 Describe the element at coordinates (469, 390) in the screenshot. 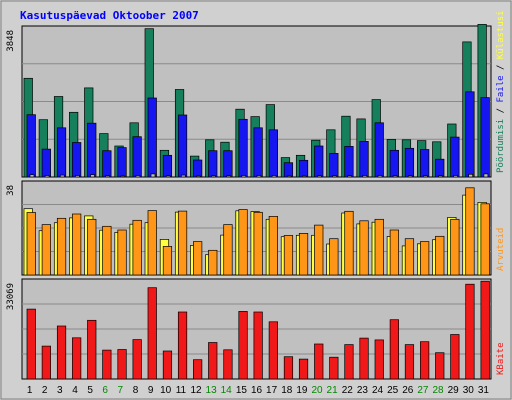

I see `day-label-30: 30` at that location.